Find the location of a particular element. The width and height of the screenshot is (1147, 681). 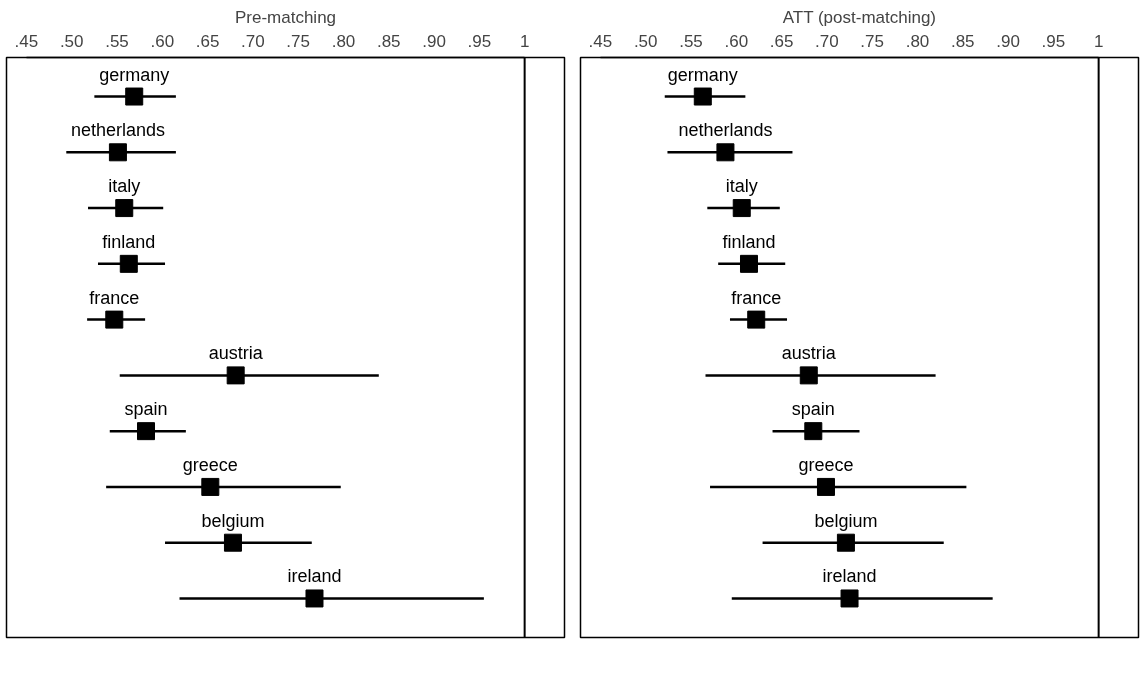

chart-title: ATT (post-matching) is located at coordinates (859, 17).